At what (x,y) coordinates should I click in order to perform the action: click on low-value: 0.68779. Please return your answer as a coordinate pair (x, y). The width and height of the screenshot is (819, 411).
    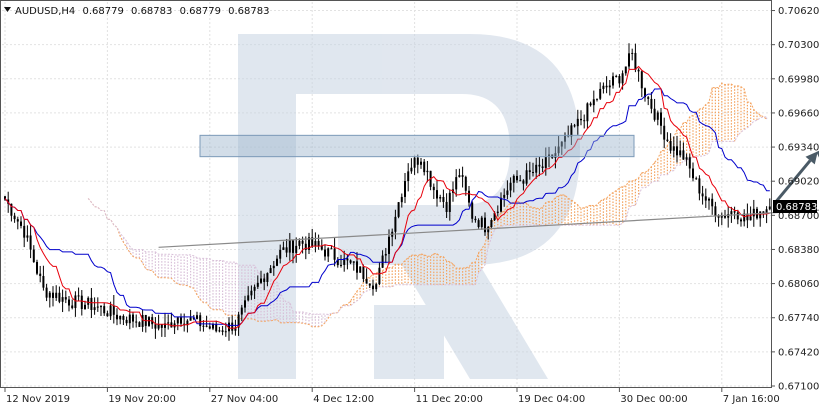
    Looking at the image, I should click on (200, 11).